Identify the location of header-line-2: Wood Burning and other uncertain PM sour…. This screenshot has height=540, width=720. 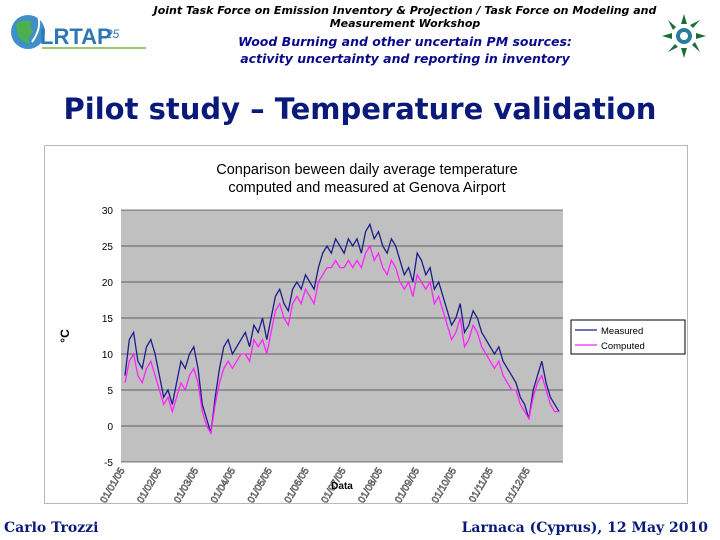
(405, 41).